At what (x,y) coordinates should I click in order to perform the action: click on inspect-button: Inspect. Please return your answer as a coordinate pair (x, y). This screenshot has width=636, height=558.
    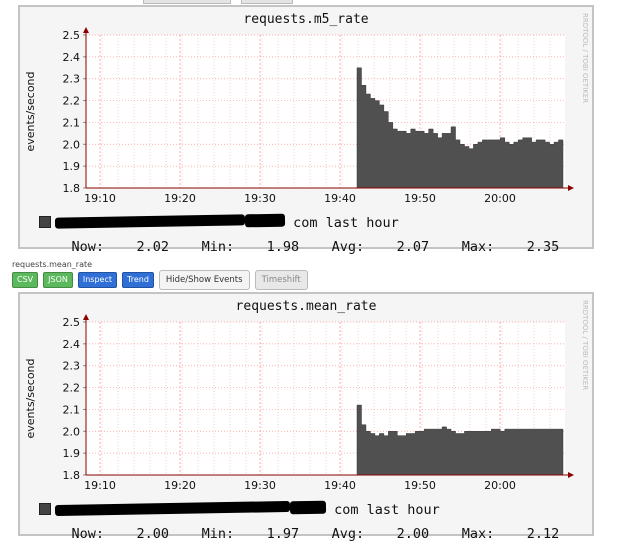
    Looking at the image, I should click on (97, 280).